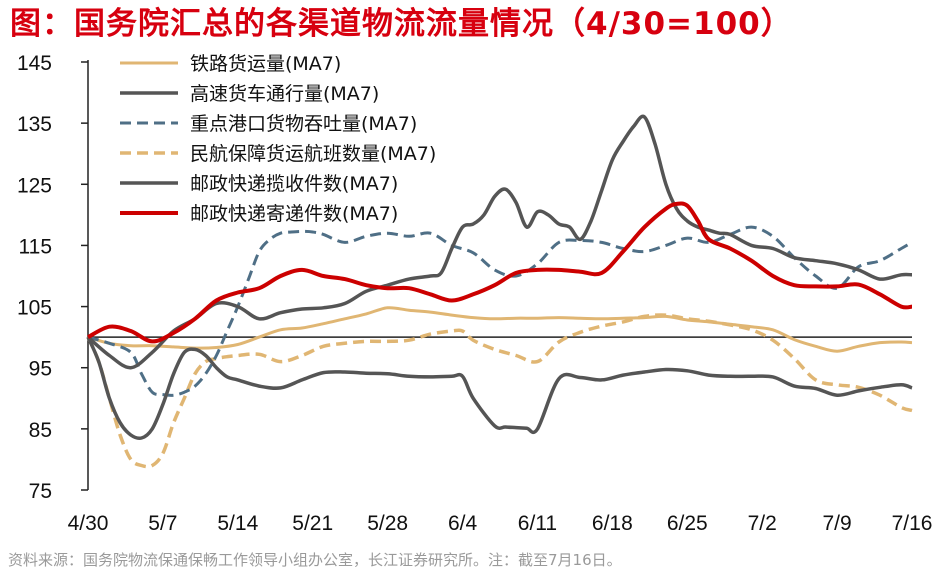 The width and height of the screenshot is (950, 578). Describe the element at coordinates (34, 308) in the screenshot. I see `y-tick-label: 105` at that location.